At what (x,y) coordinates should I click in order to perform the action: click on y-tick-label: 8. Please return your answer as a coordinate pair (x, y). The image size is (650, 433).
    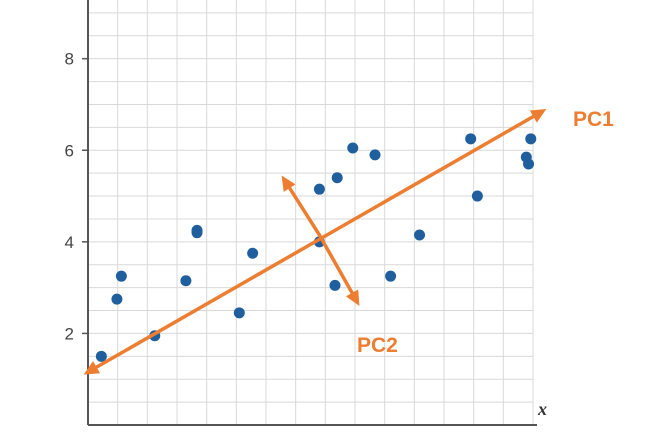
    Looking at the image, I should click on (69, 59).